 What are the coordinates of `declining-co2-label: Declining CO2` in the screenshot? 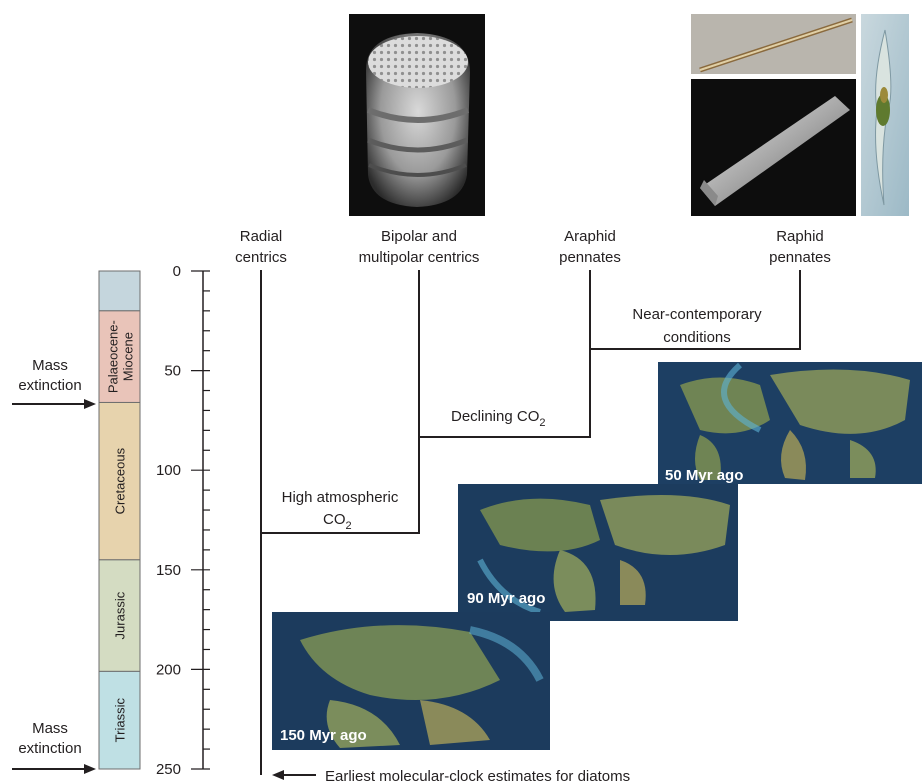 It's located at (498, 418).